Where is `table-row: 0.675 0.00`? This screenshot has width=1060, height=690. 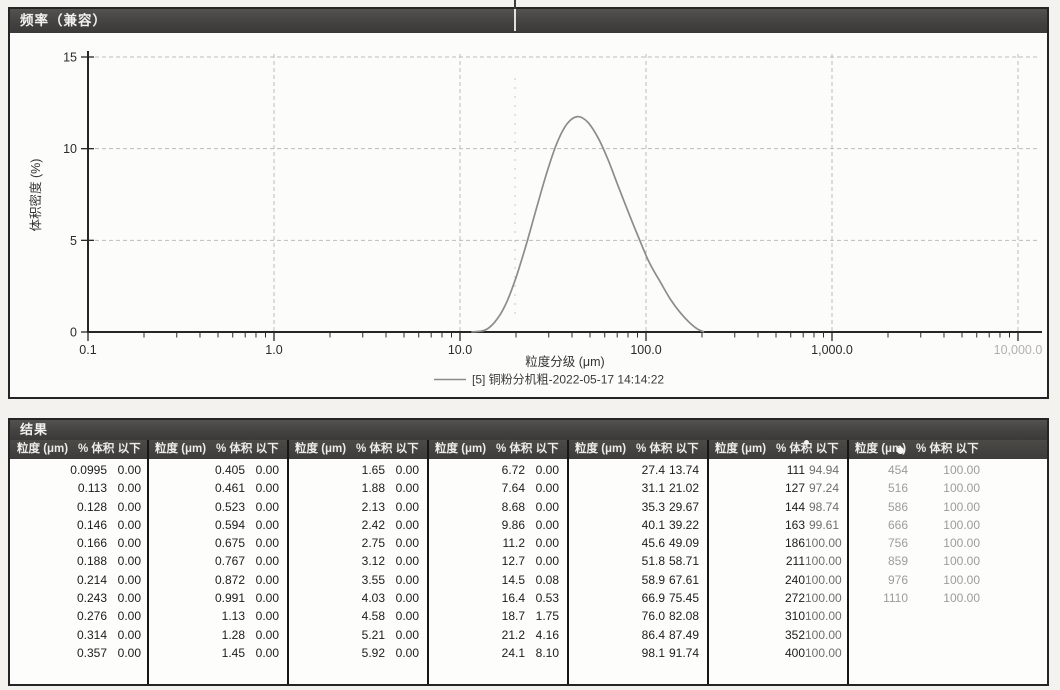
table-row: 0.675 0.00 is located at coordinates (218, 543).